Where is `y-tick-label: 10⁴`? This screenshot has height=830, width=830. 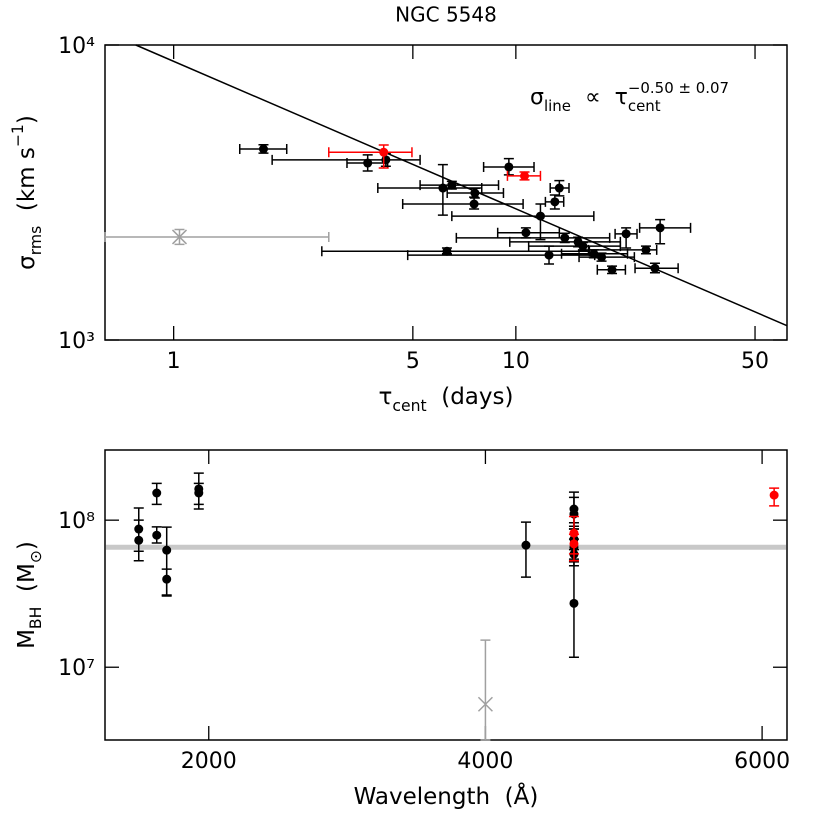
y-tick-label: 10⁴ is located at coordinates (76, 46).